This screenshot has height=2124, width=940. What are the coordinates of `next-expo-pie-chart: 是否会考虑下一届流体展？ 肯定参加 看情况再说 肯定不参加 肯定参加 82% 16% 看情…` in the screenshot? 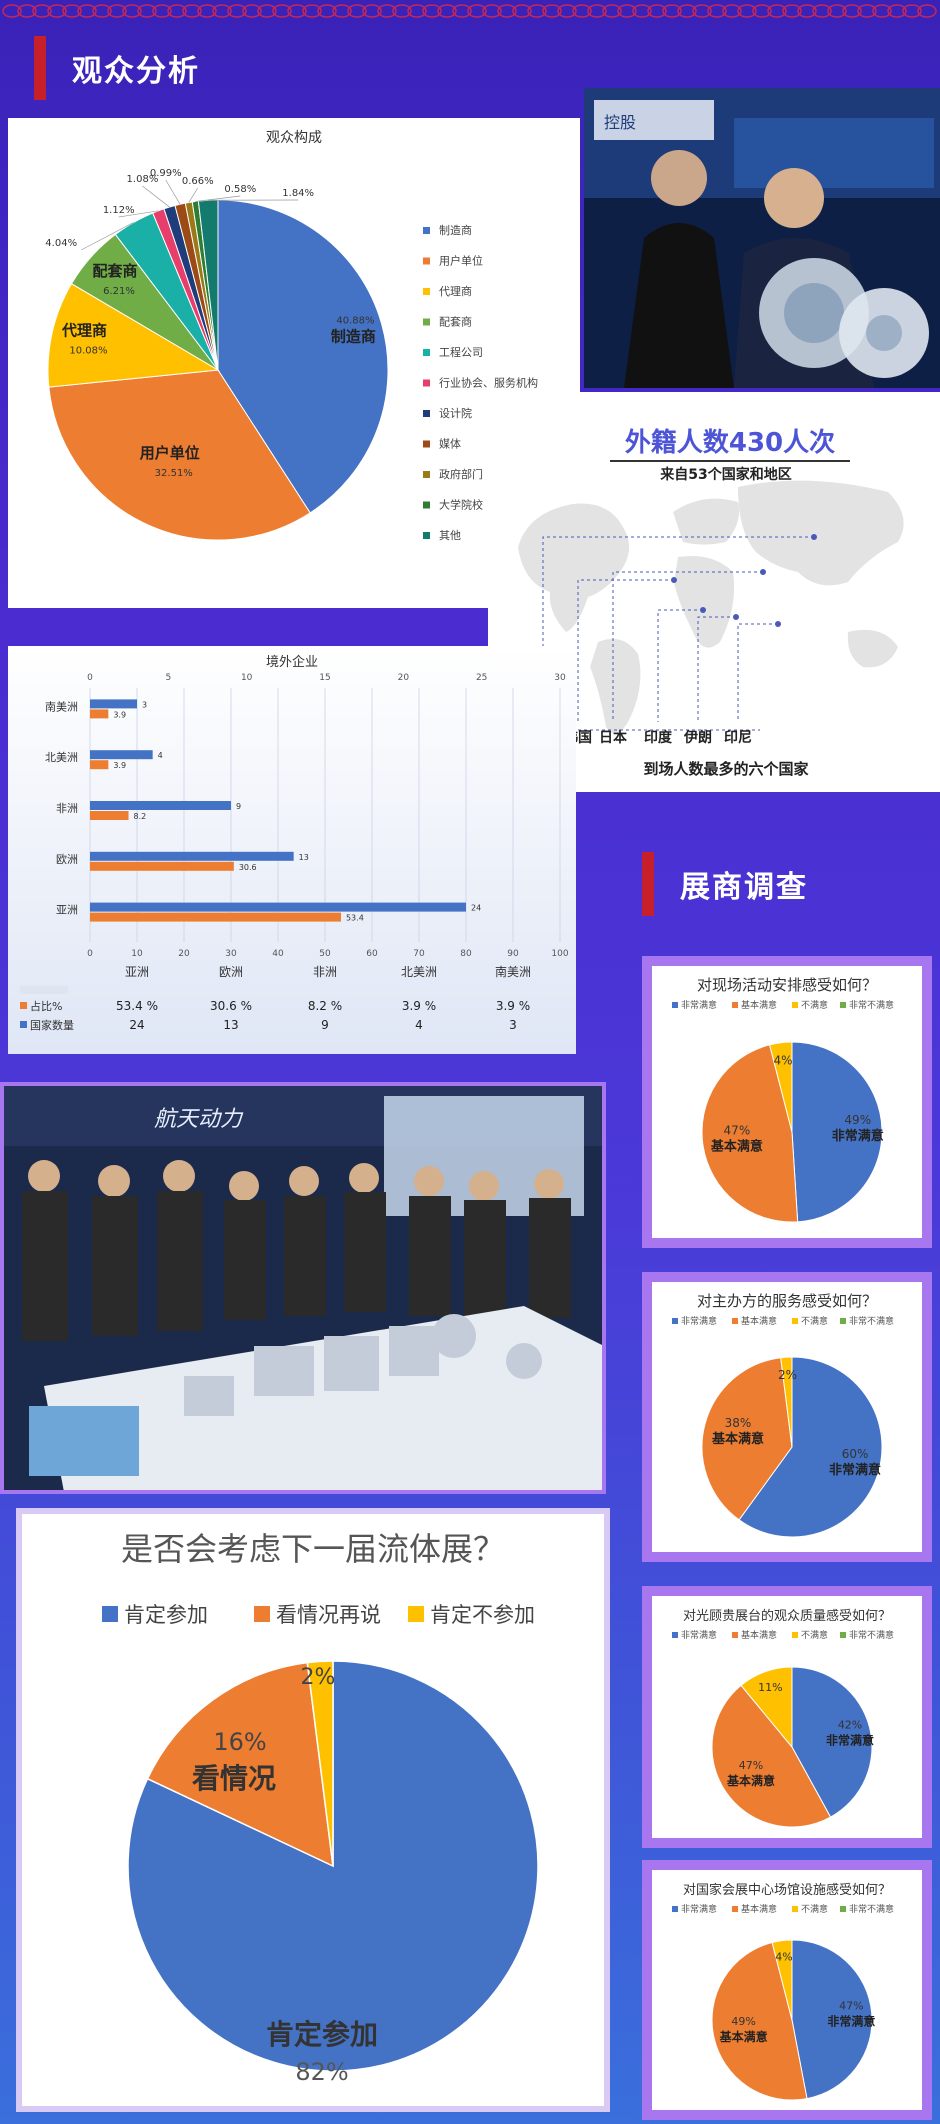 It's located at (320, 1808).